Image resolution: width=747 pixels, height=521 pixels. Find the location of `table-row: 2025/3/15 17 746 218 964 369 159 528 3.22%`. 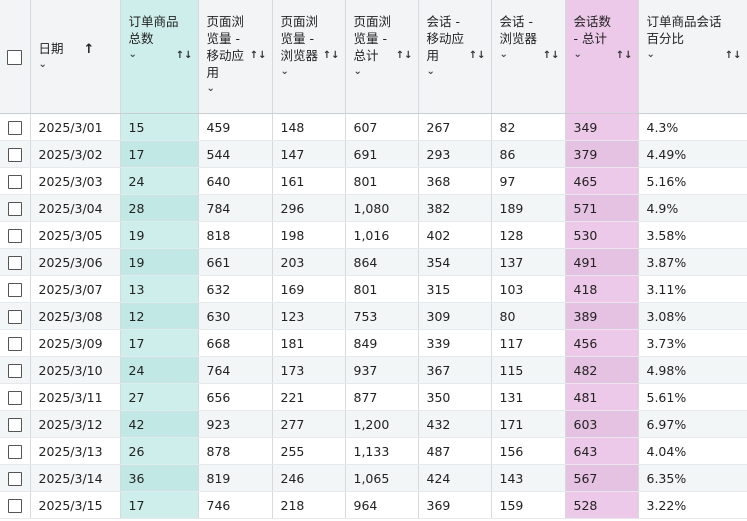

table-row: 2025/3/15 17 746 218 964 369 159 528 3.22% is located at coordinates (373, 505).